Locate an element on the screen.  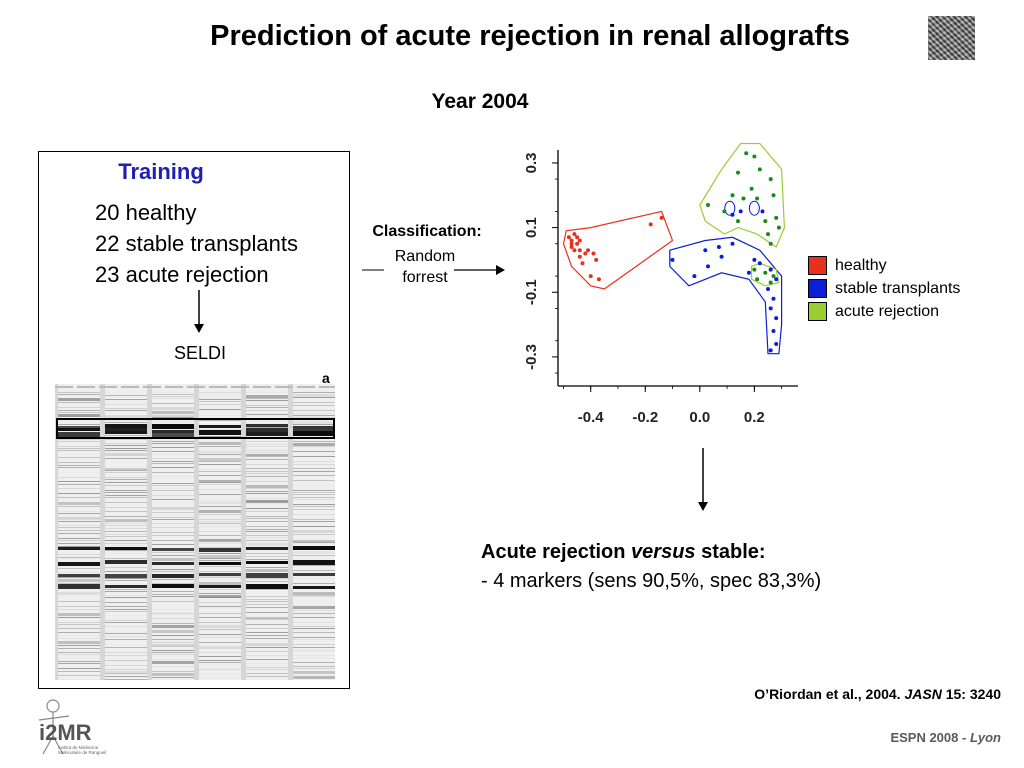
arrow-right-icon is located at coordinates (433, 270).